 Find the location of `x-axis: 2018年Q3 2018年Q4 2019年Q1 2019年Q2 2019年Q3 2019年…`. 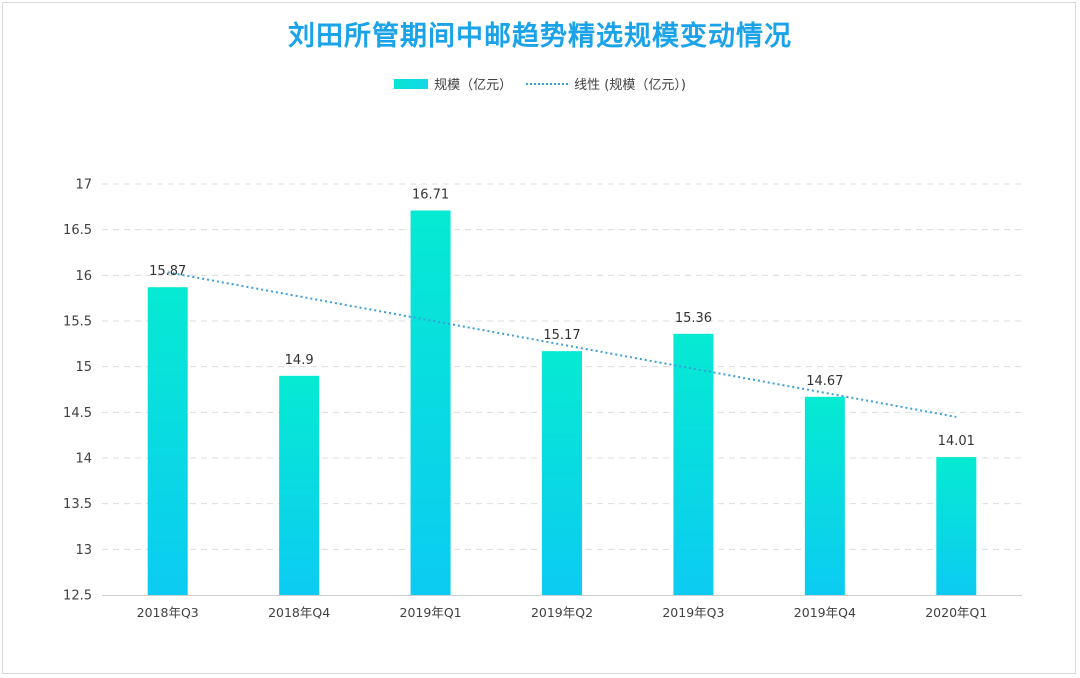

x-axis: 2018年Q3 2018年Q4 2019年Q1 2019年Q2 2019年Q3 2019年… is located at coordinates (562, 607).